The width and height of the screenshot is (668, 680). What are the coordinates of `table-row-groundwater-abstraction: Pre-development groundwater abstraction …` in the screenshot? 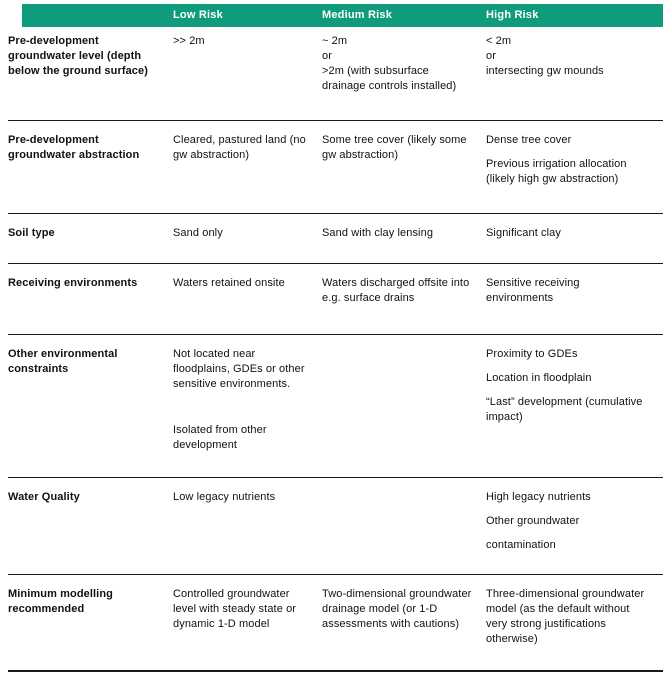 It's located at (335, 166).